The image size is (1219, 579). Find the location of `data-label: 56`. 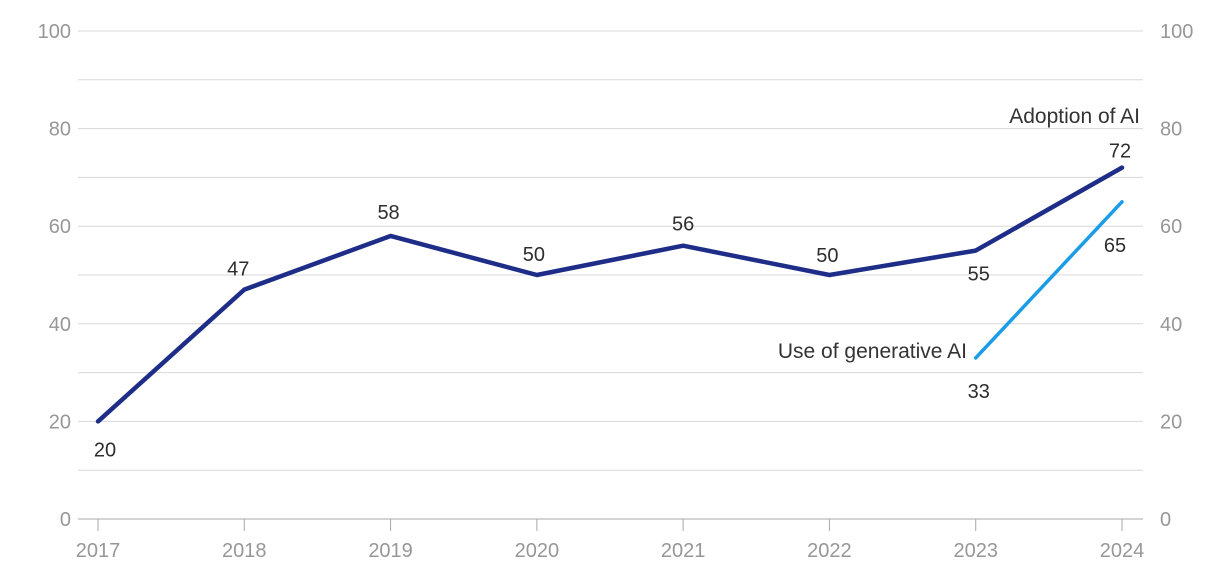

data-label: 56 is located at coordinates (683, 225).